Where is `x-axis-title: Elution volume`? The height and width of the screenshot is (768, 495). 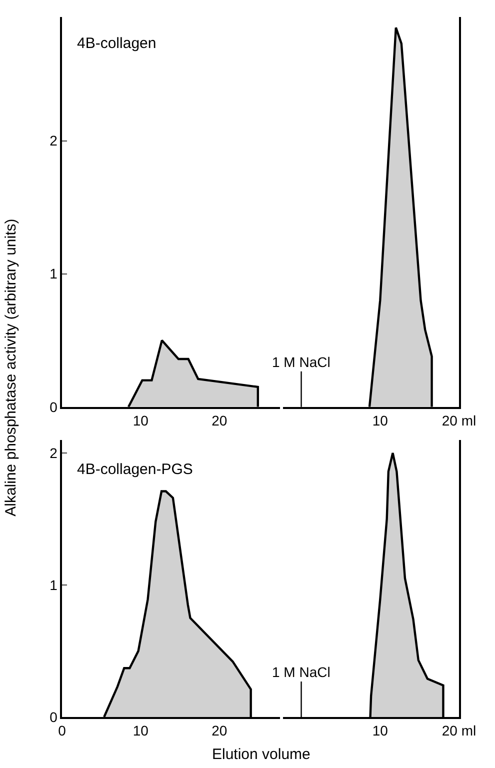
x-axis-title: Elution volume is located at coordinates (261, 754).